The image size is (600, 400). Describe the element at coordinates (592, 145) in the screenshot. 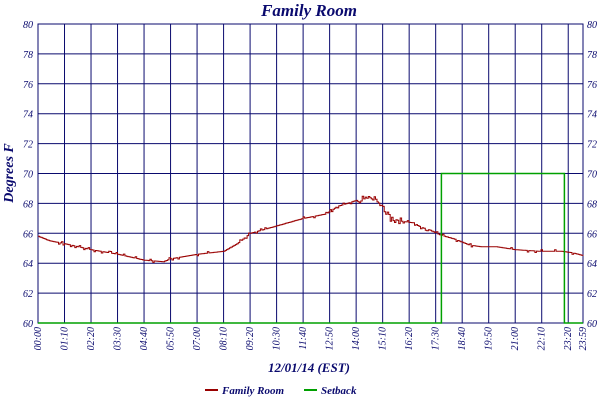

I see `y-tick-label-right: 72` at that location.